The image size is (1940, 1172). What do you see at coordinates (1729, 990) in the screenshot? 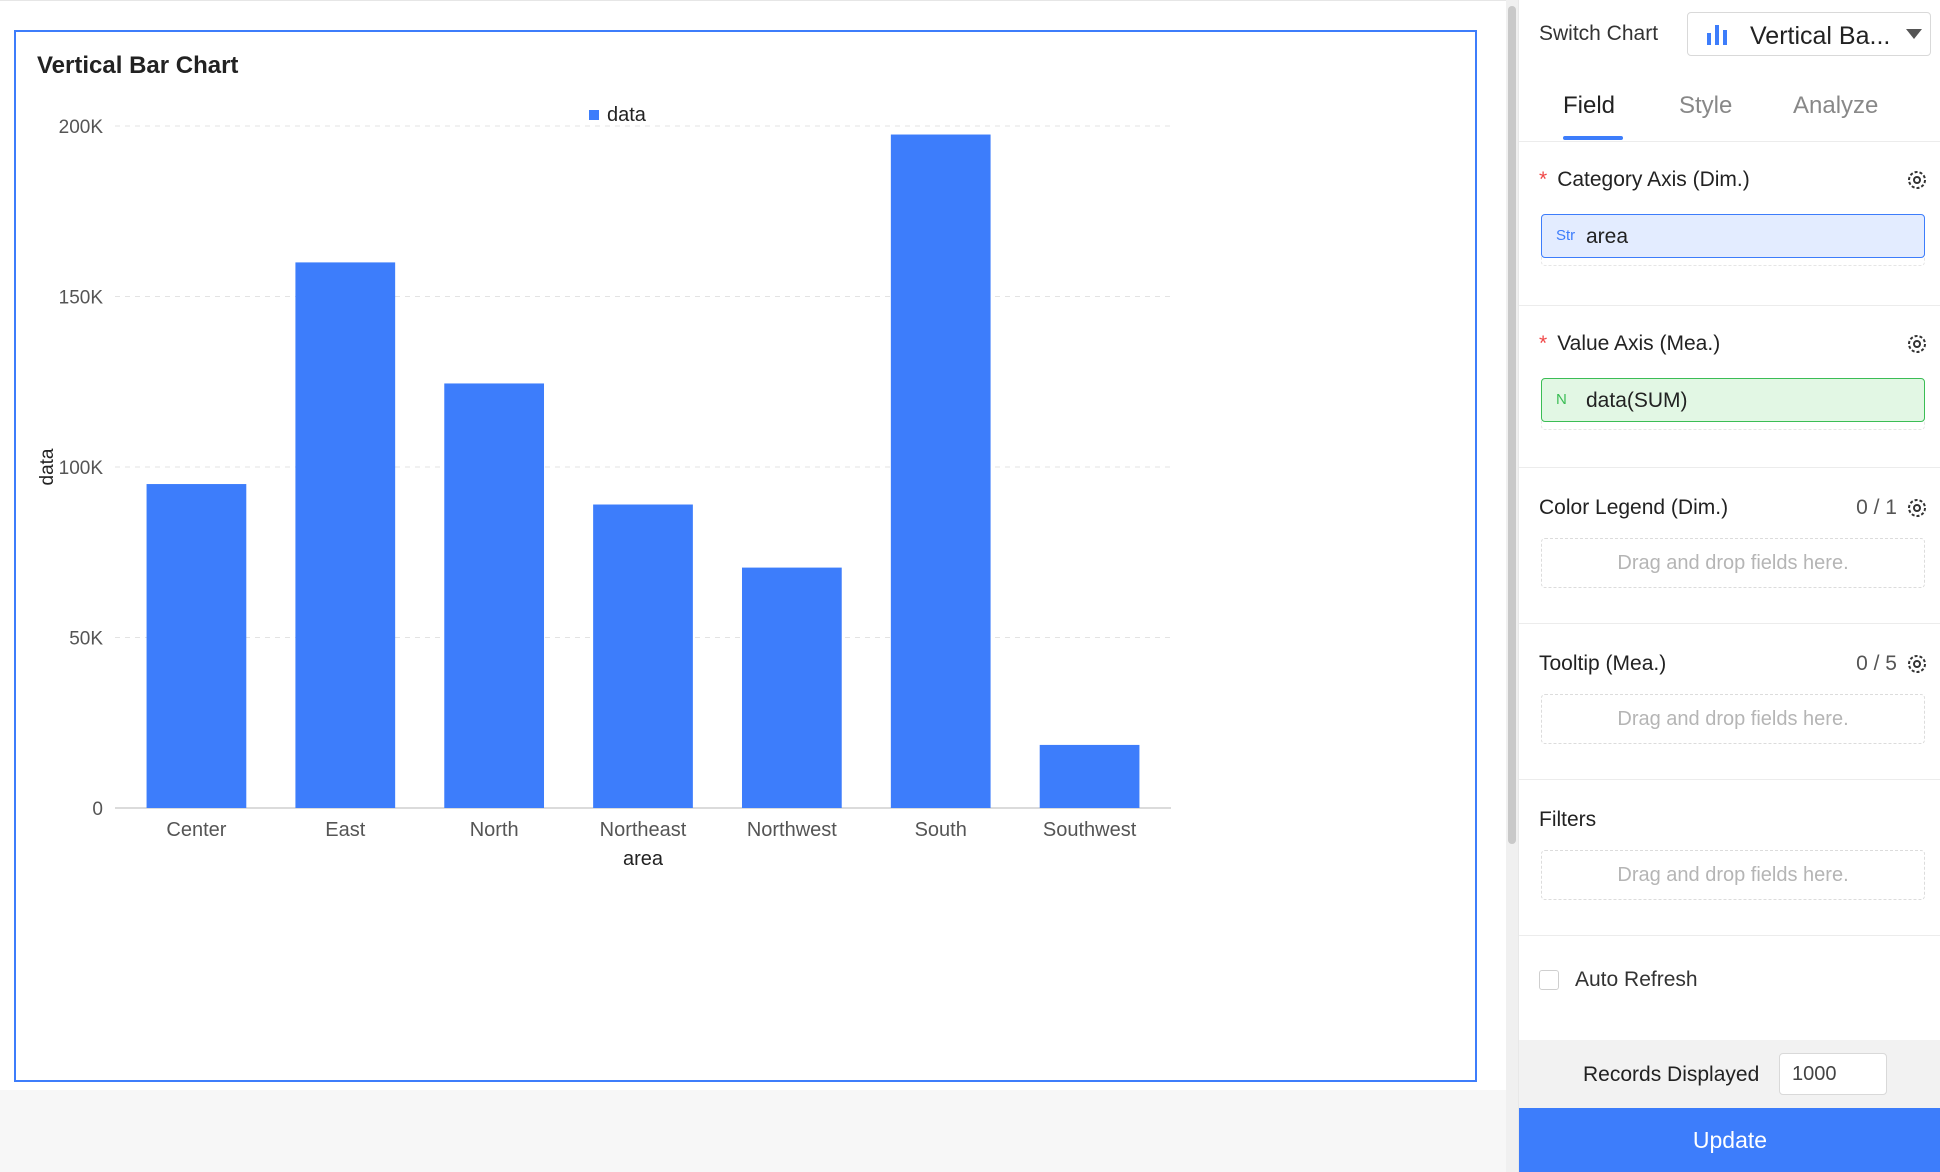
I see `auto-refresh-row: Auto Refresh` at bounding box center [1729, 990].